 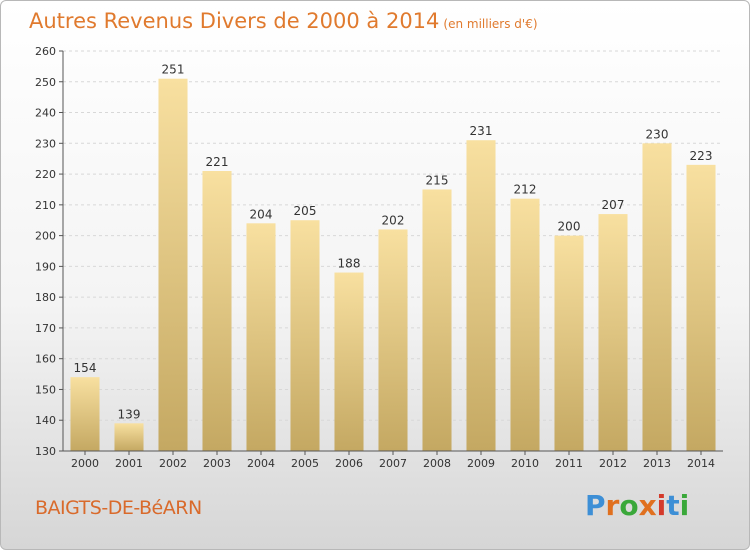 What do you see at coordinates (85, 414) in the screenshot?
I see `bar-2000` at bounding box center [85, 414].